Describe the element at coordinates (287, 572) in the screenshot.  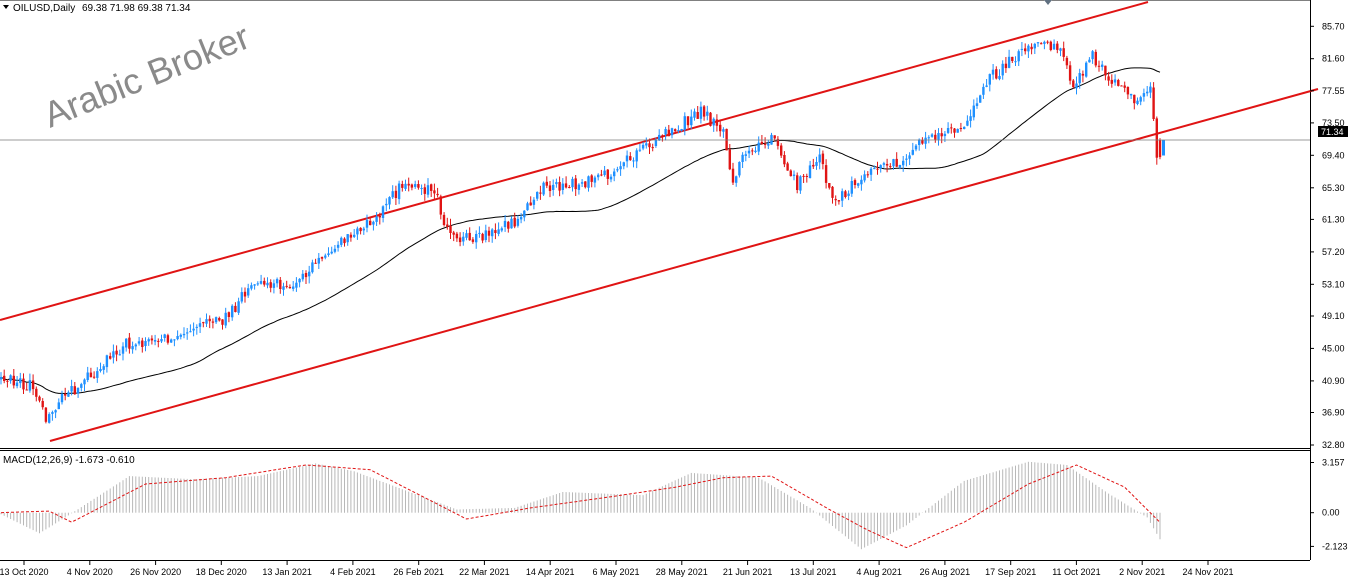
I see `time-tick-label: 13 Jan 2021` at that location.